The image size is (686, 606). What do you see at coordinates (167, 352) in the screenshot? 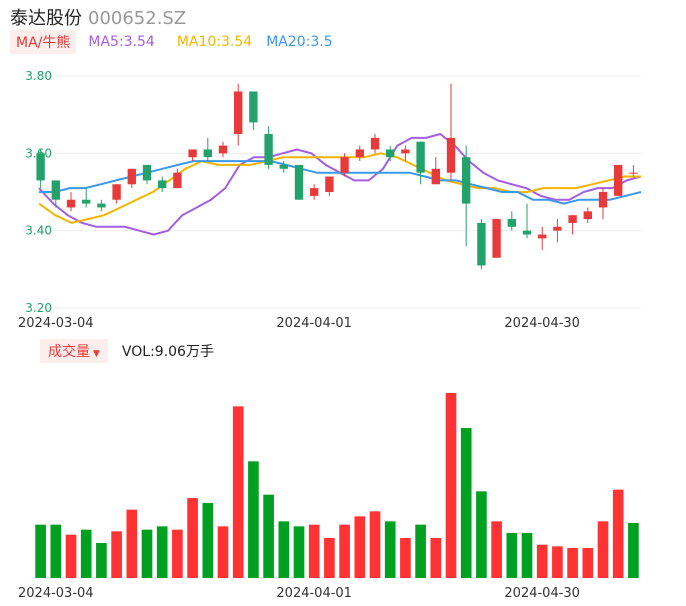
I see `volume-value: VOL:9.06万手` at bounding box center [167, 352].